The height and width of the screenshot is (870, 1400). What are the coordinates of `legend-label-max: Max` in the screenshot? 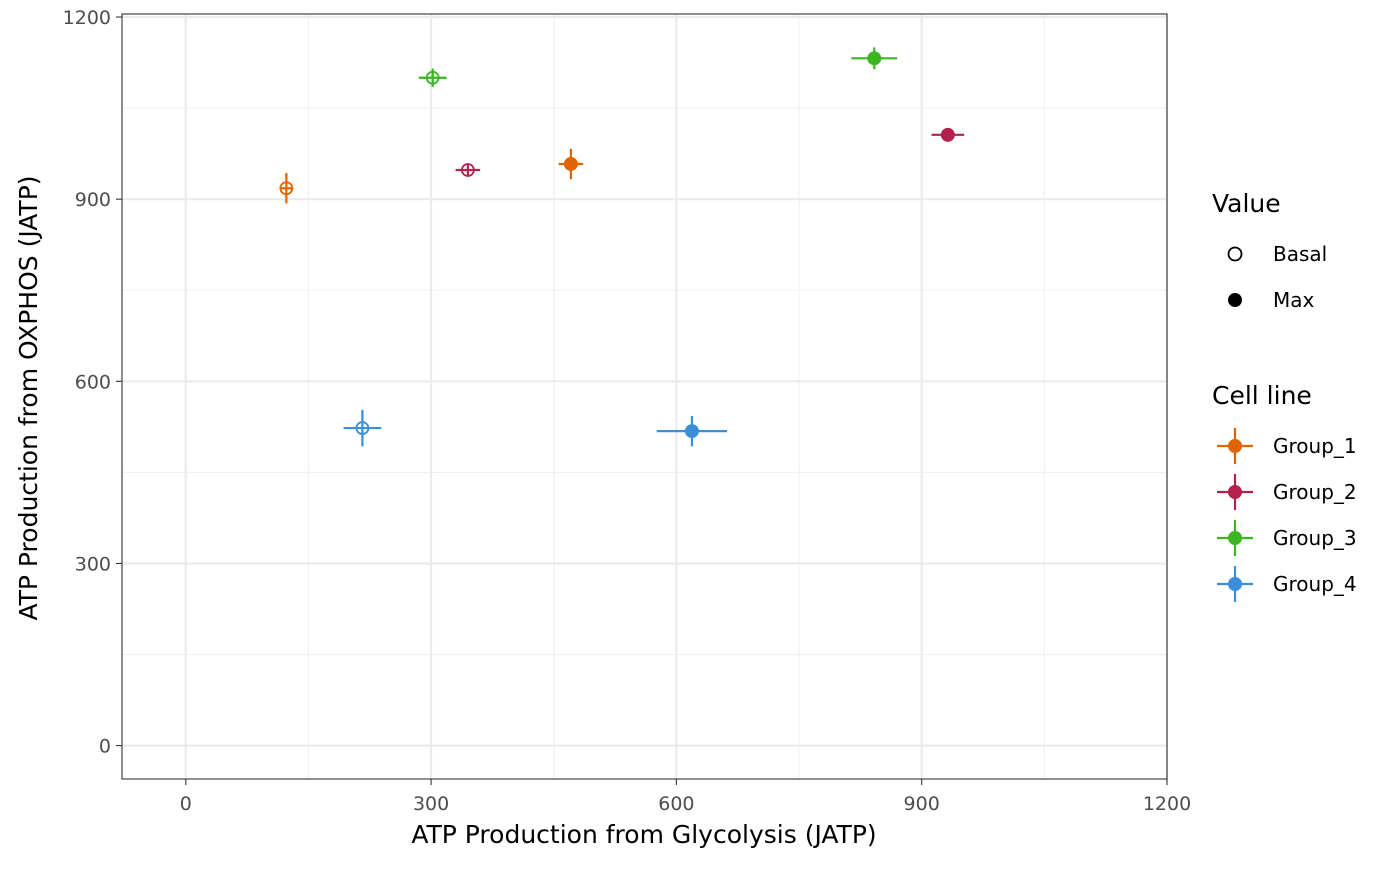 It's located at (1294, 300).